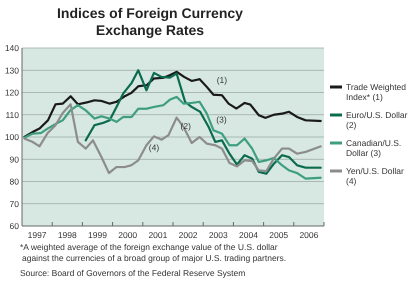 The width and height of the screenshot is (415, 285). What do you see at coordinates (15, 181) in the screenshot?
I see `y-tick-label: 80` at bounding box center [15, 181].